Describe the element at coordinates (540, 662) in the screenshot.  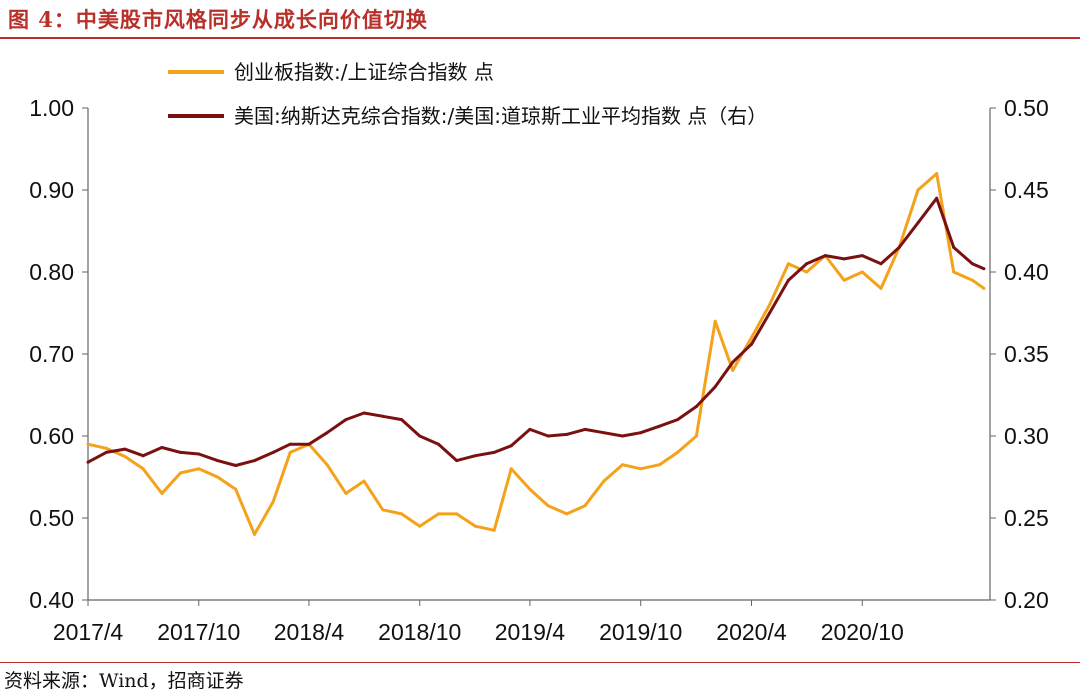
I see `source-divider` at that location.